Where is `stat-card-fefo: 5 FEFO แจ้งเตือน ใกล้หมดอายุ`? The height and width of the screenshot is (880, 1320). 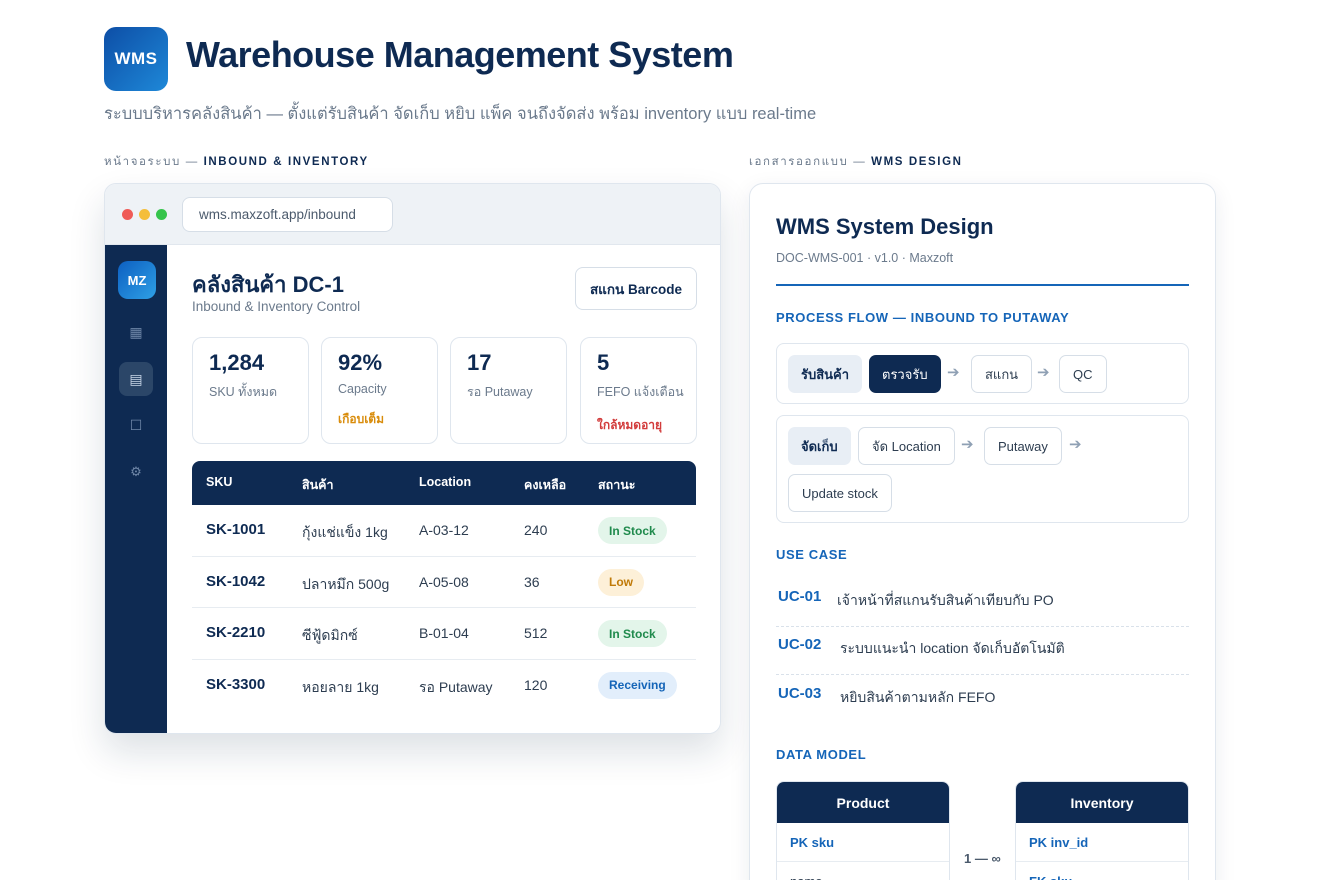
stat-card-fefo: 5 FEFO แจ้งเตือน ใกล้หมดอายุ is located at coordinates (638, 390).